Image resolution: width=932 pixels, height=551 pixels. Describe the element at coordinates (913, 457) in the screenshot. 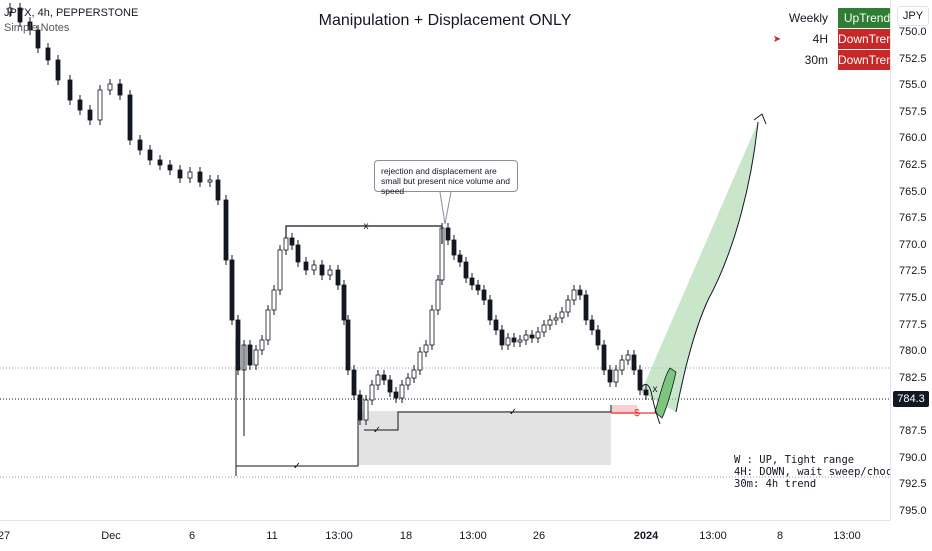

I see `price-tick: 790.0` at that location.